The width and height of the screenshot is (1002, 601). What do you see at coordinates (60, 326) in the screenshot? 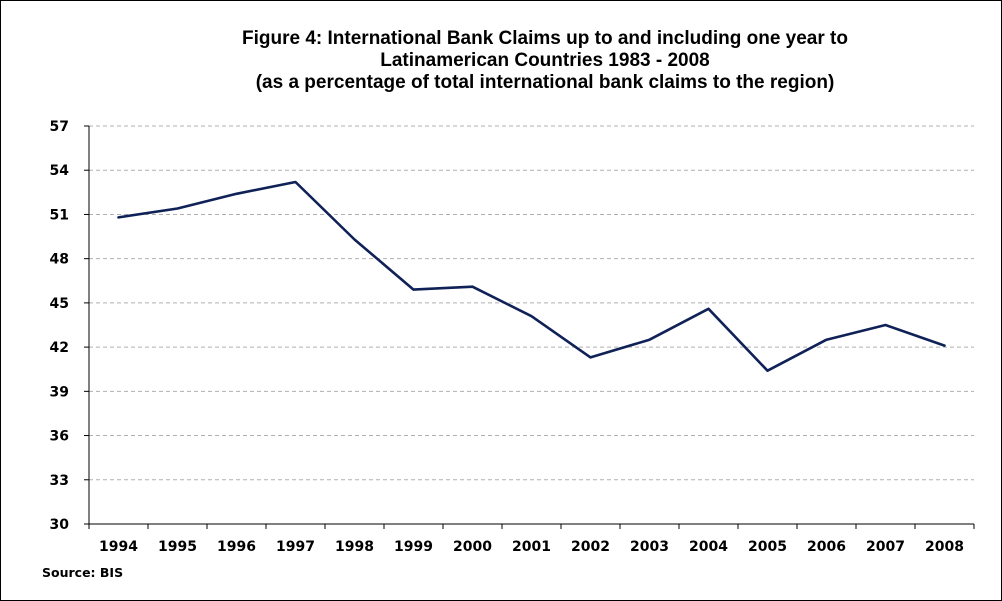
I see `y-tick-labels: 30 33 36 39 42 45 48 51 54 57` at bounding box center [60, 326].